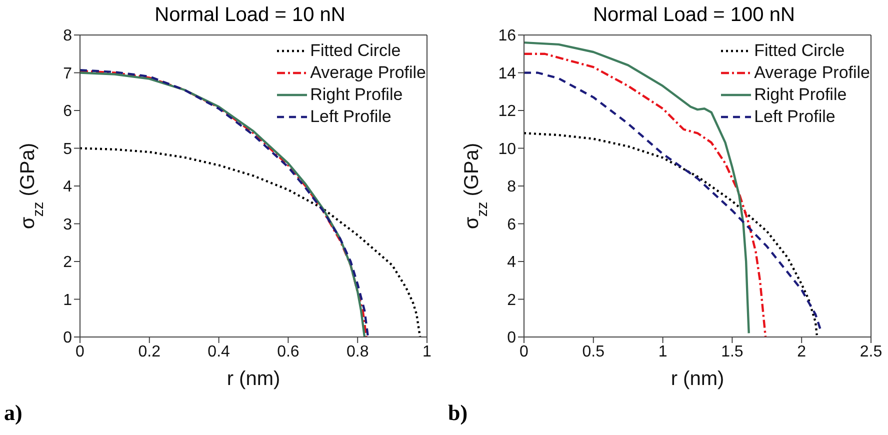 The image size is (888, 435). Describe the element at coordinates (67, 149) in the screenshot. I see `y-tick-label: 5` at that location.